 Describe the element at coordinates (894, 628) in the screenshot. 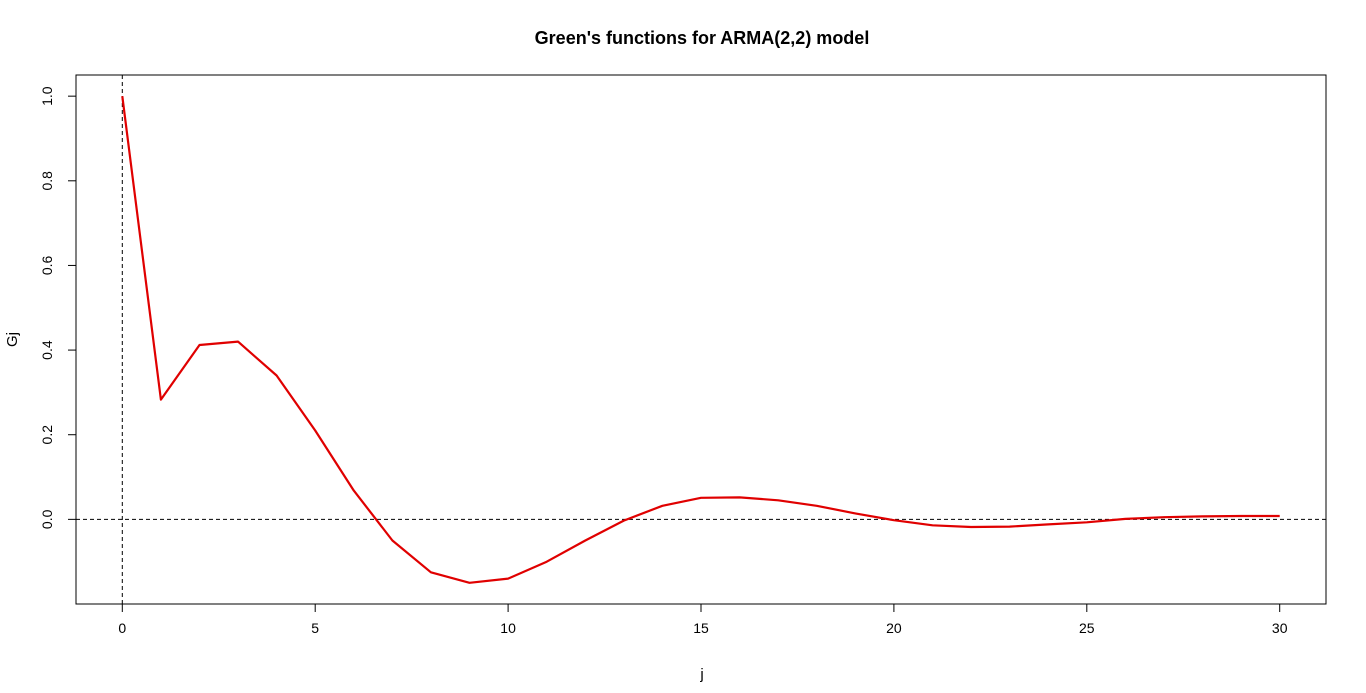

I see `x-tick-label: 20` at that location.